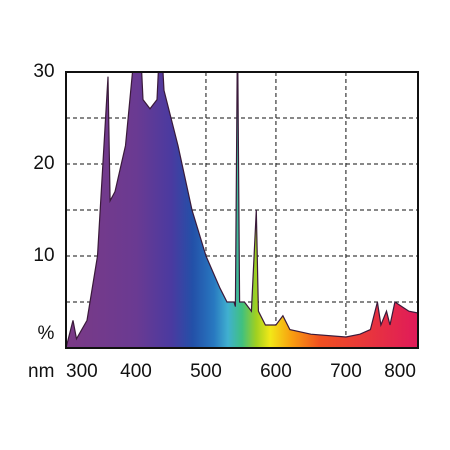  What do you see at coordinates (82, 371) in the screenshot?
I see `x-tick-label: 300` at bounding box center [82, 371].